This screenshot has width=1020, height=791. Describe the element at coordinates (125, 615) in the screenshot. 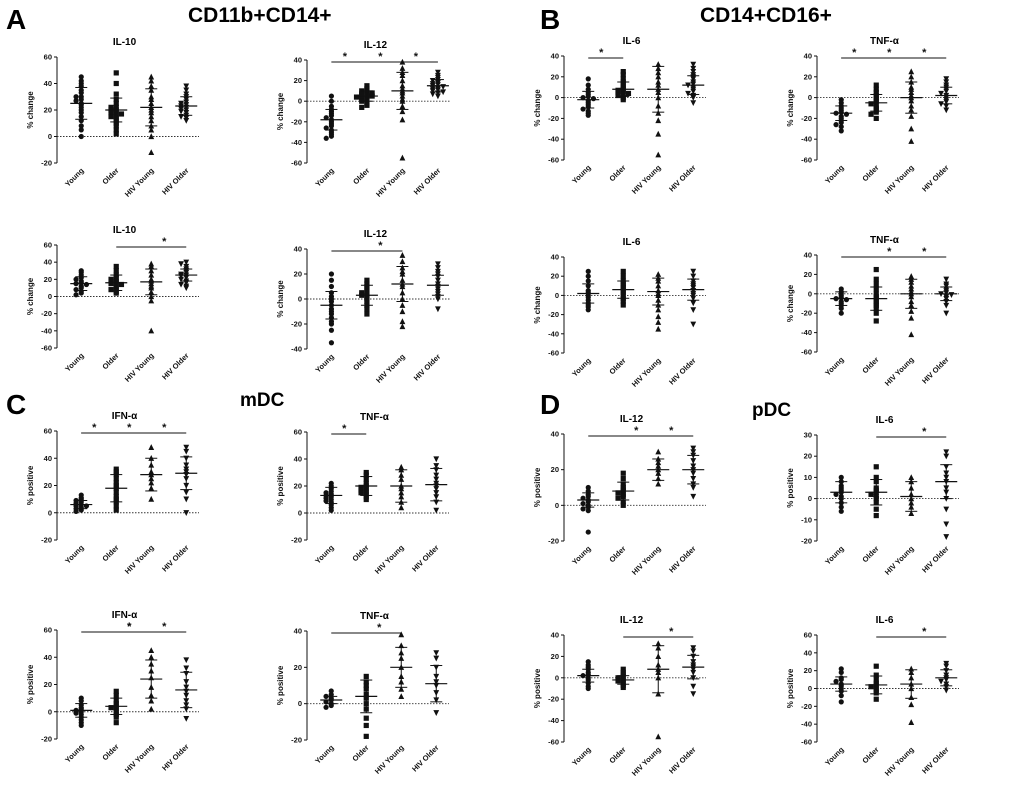

I see `plot-title: IFN-α` at that location.